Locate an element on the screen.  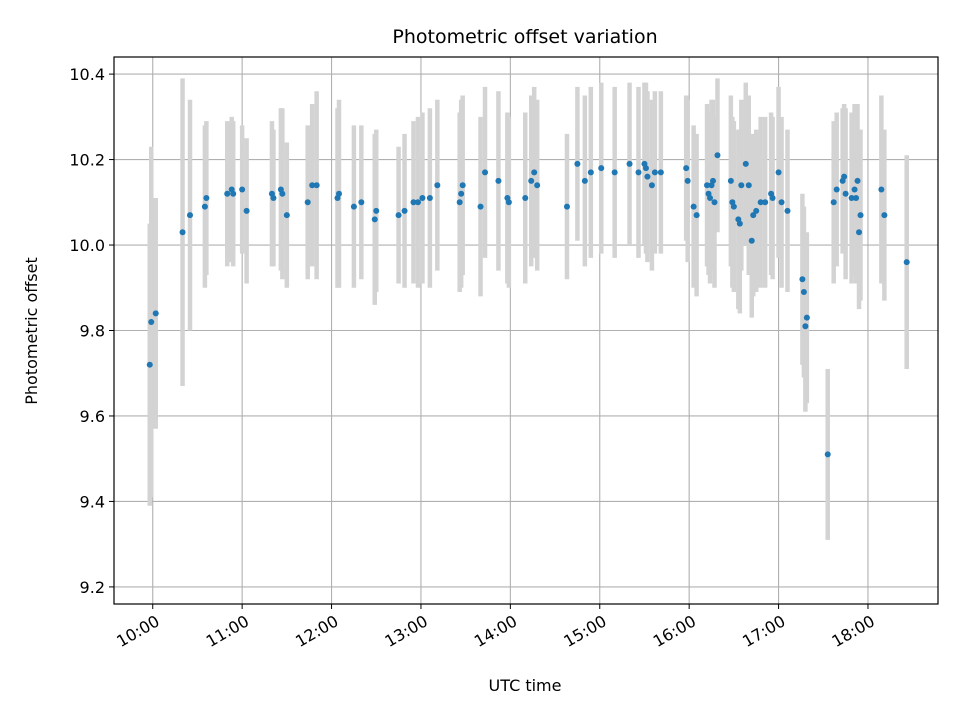
y-tick-label: 10.2 is located at coordinates (87, 160).